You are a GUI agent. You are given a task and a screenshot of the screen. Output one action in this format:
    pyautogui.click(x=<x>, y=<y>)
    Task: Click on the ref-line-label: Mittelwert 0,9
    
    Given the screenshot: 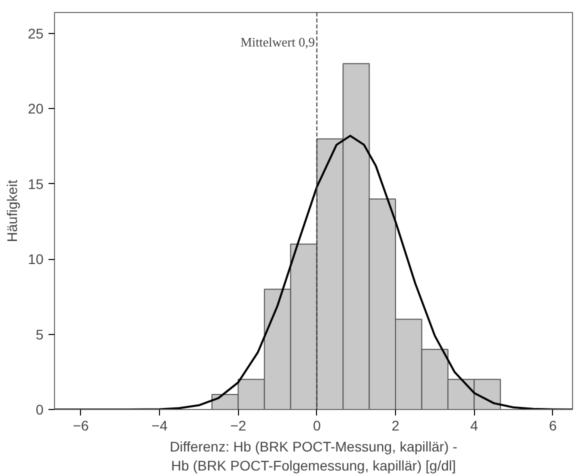 What is the action you would take?
    pyautogui.click(x=277, y=42)
    